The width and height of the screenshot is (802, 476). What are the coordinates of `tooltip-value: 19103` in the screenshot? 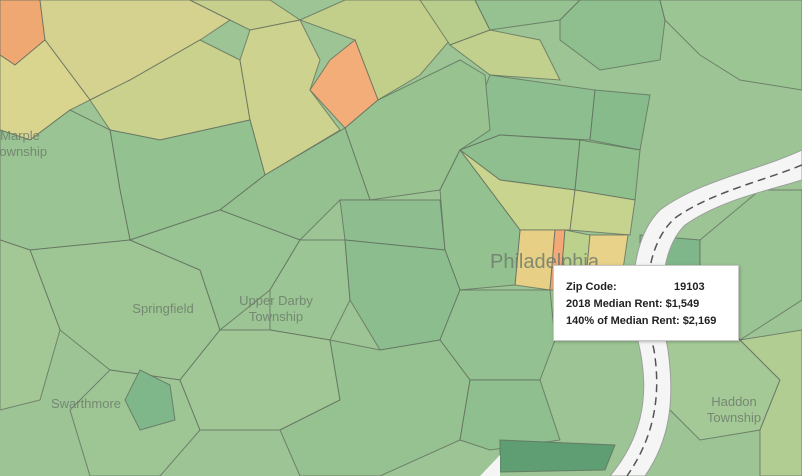 It's located at (689, 286).